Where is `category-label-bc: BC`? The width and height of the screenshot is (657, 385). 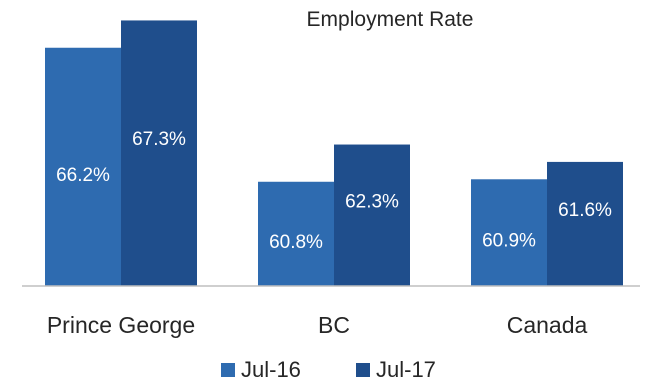 category-label-bc: BC is located at coordinates (334, 325).